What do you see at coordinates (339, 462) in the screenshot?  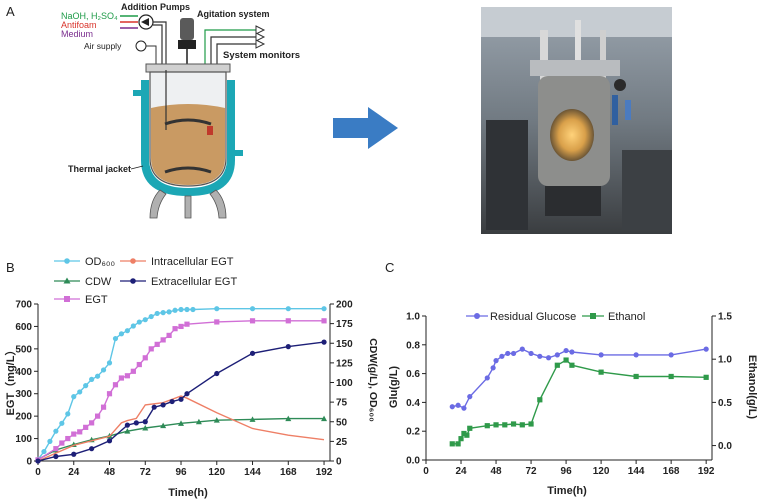 I see `y-tick-label-right: 0` at bounding box center [339, 462].